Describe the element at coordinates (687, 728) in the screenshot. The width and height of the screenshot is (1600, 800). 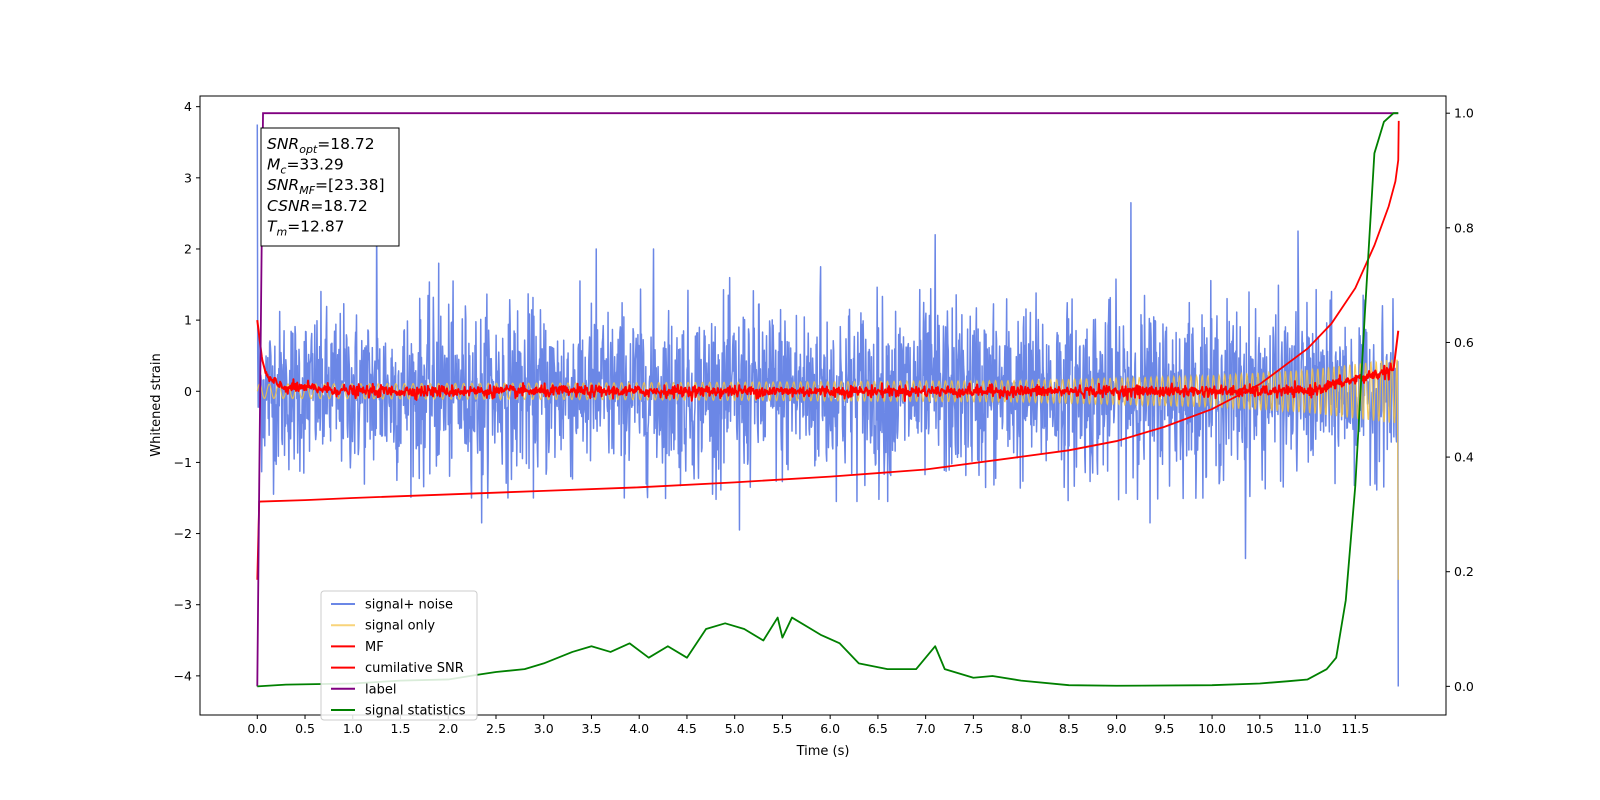
I see `x-tick-label: 4.5` at that location.